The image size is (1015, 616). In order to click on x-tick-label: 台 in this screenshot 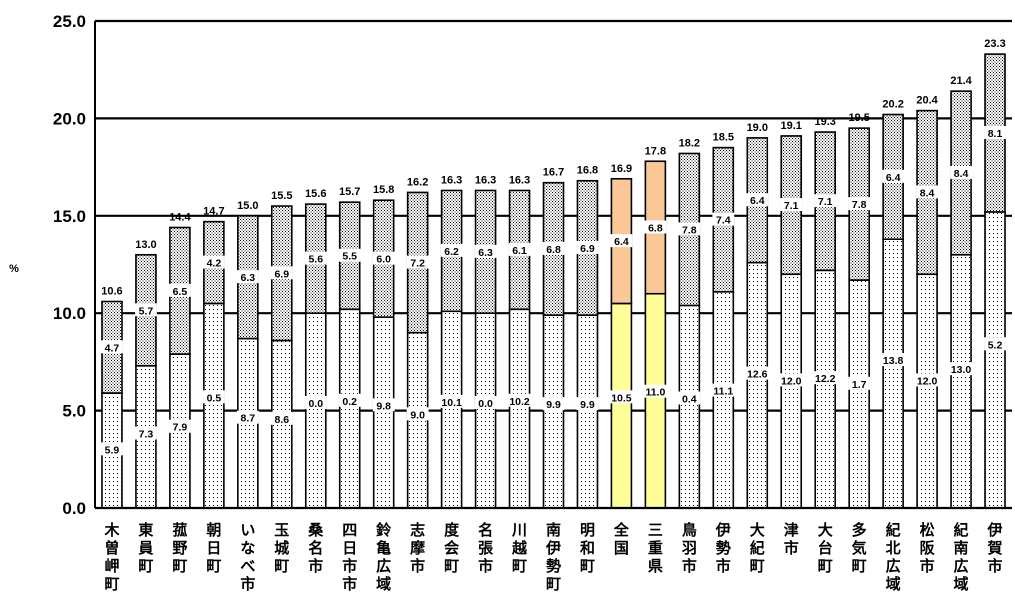, I will do `click(825, 548)`.